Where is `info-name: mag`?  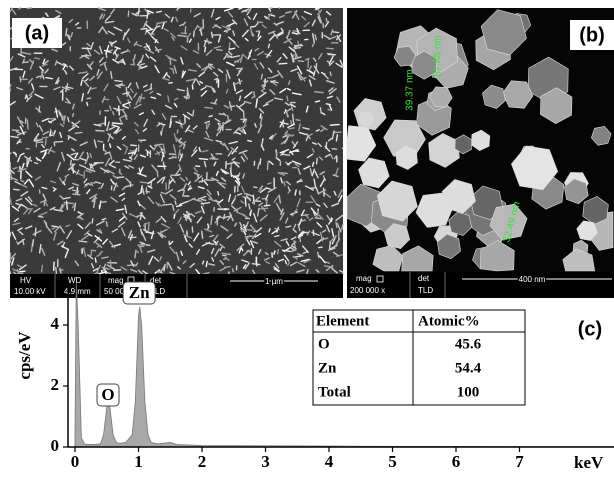
info-name: mag is located at coordinates (116, 280).